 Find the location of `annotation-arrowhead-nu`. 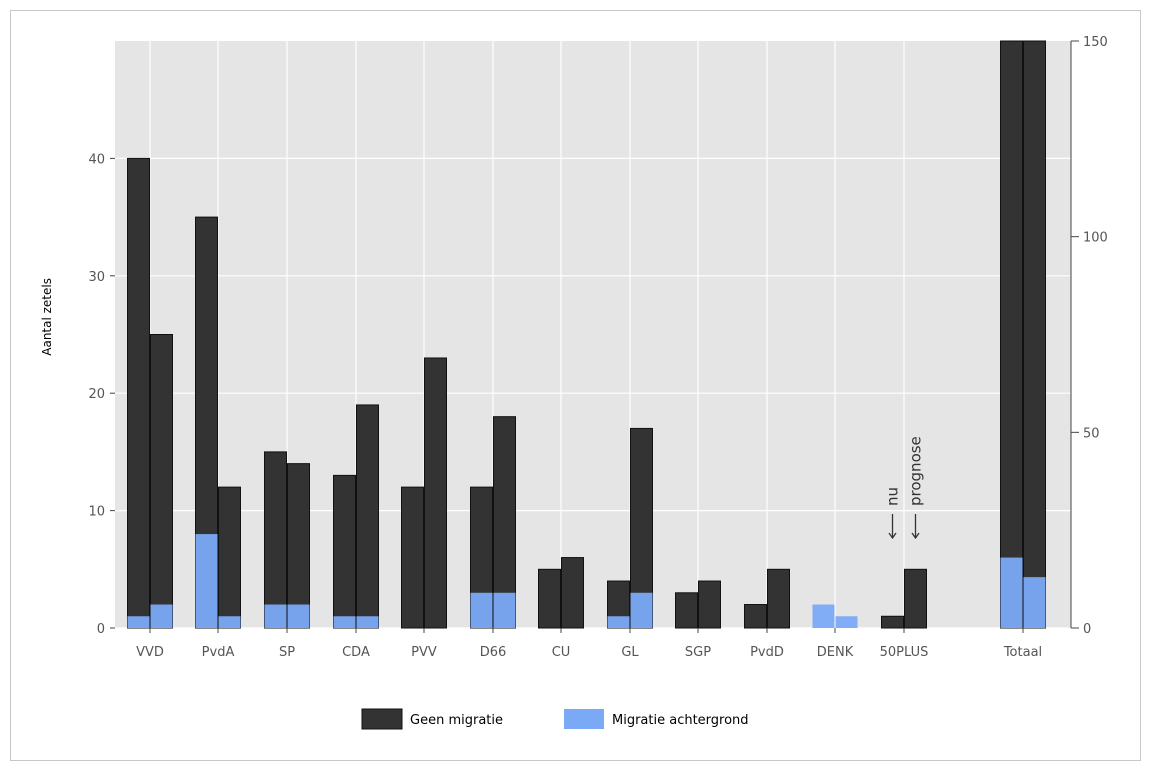

annotation-arrowhead-nu is located at coordinates (892, 536).